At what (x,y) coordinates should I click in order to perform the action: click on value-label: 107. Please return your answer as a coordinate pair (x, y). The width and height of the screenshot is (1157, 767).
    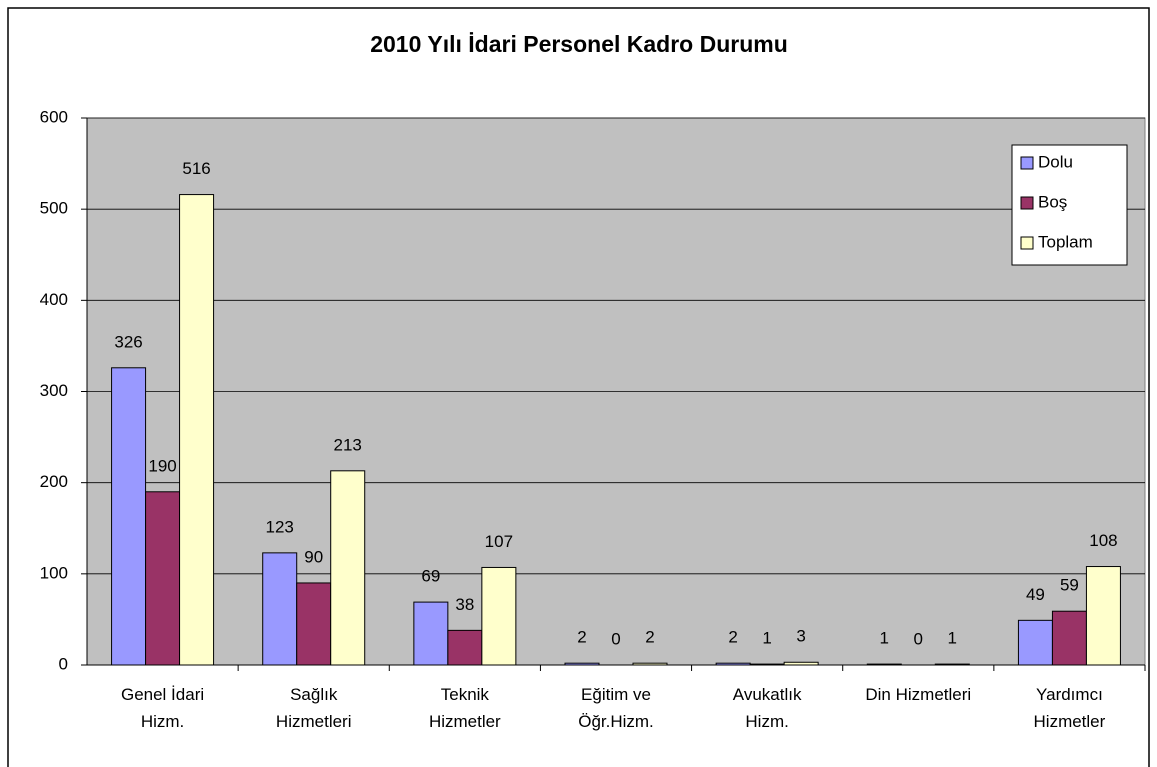
    Looking at the image, I should click on (499, 541).